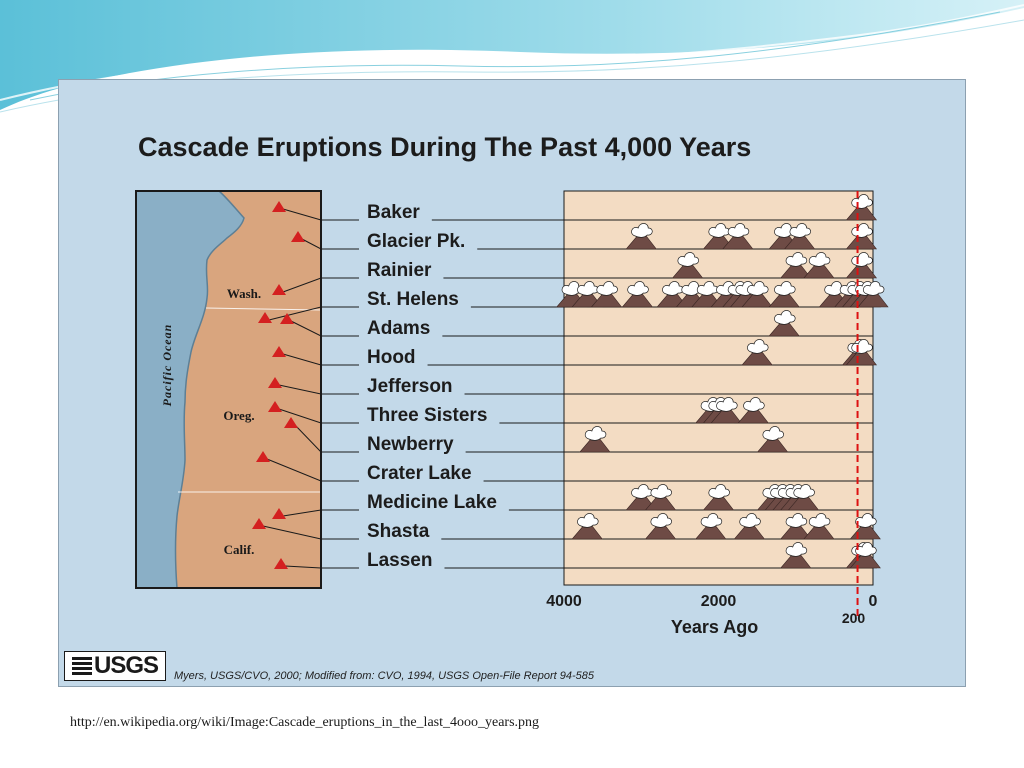 This screenshot has width=1024, height=768. What do you see at coordinates (719, 601) in the screenshot?
I see `x-tick-label: 2000` at bounding box center [719, 601].